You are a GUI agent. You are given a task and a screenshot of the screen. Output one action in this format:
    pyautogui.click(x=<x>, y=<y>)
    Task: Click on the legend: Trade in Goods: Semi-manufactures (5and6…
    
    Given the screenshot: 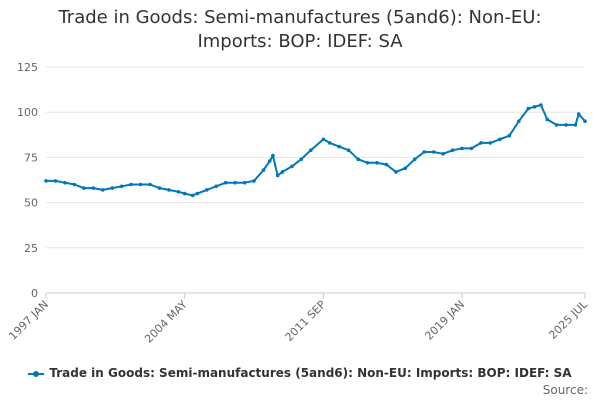 What is the action you would take?
    pyautogui.click(x=300, y=373)
    